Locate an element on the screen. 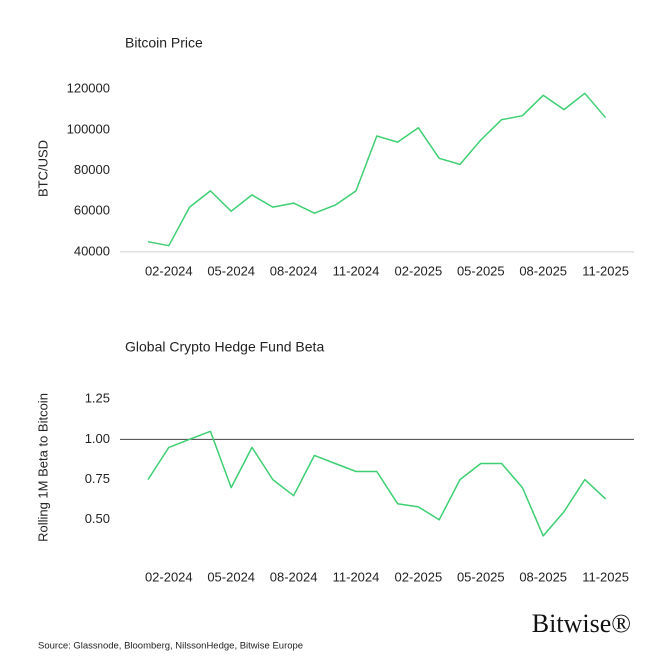 This screenshot has height=671, width=672. chart-title: Bitcoin Price is located at coordinates (164, 43).